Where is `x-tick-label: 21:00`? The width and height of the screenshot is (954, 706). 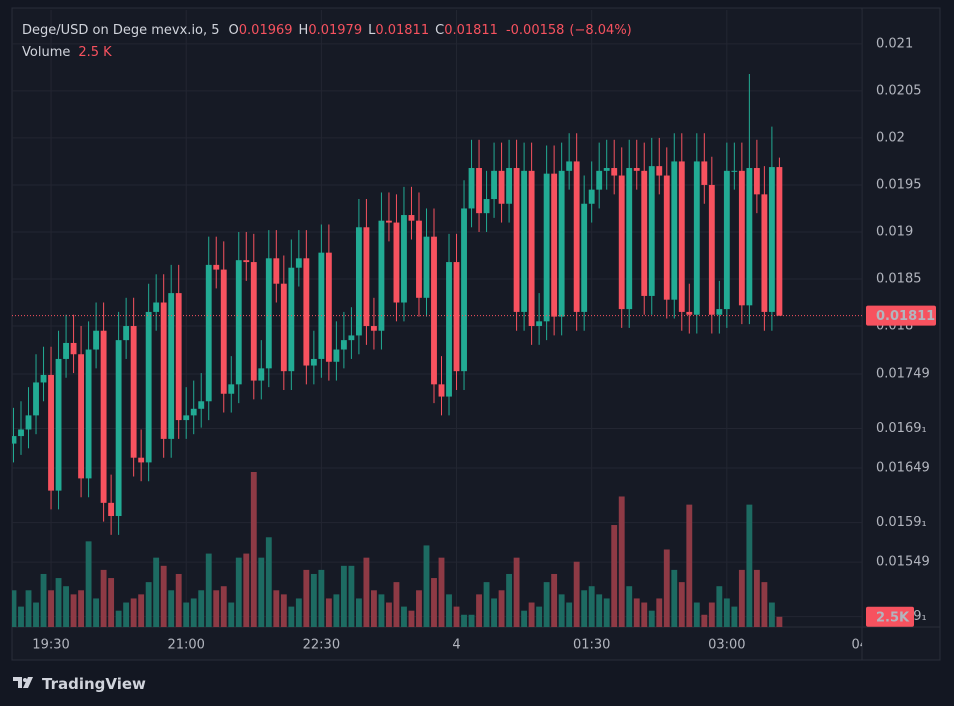 x-tick-label: 21:00 is located at coordinates (185, 645).